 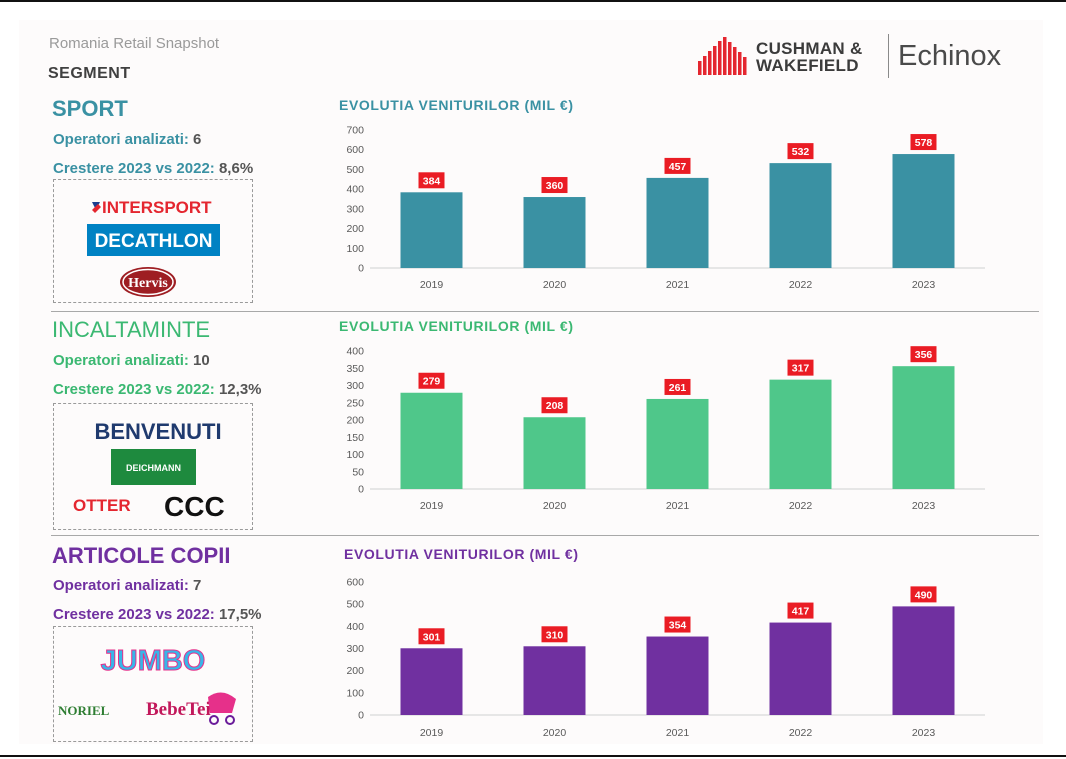 I want to click on jumbo-logo-text: JUMBO, so click(x=153, y=661).